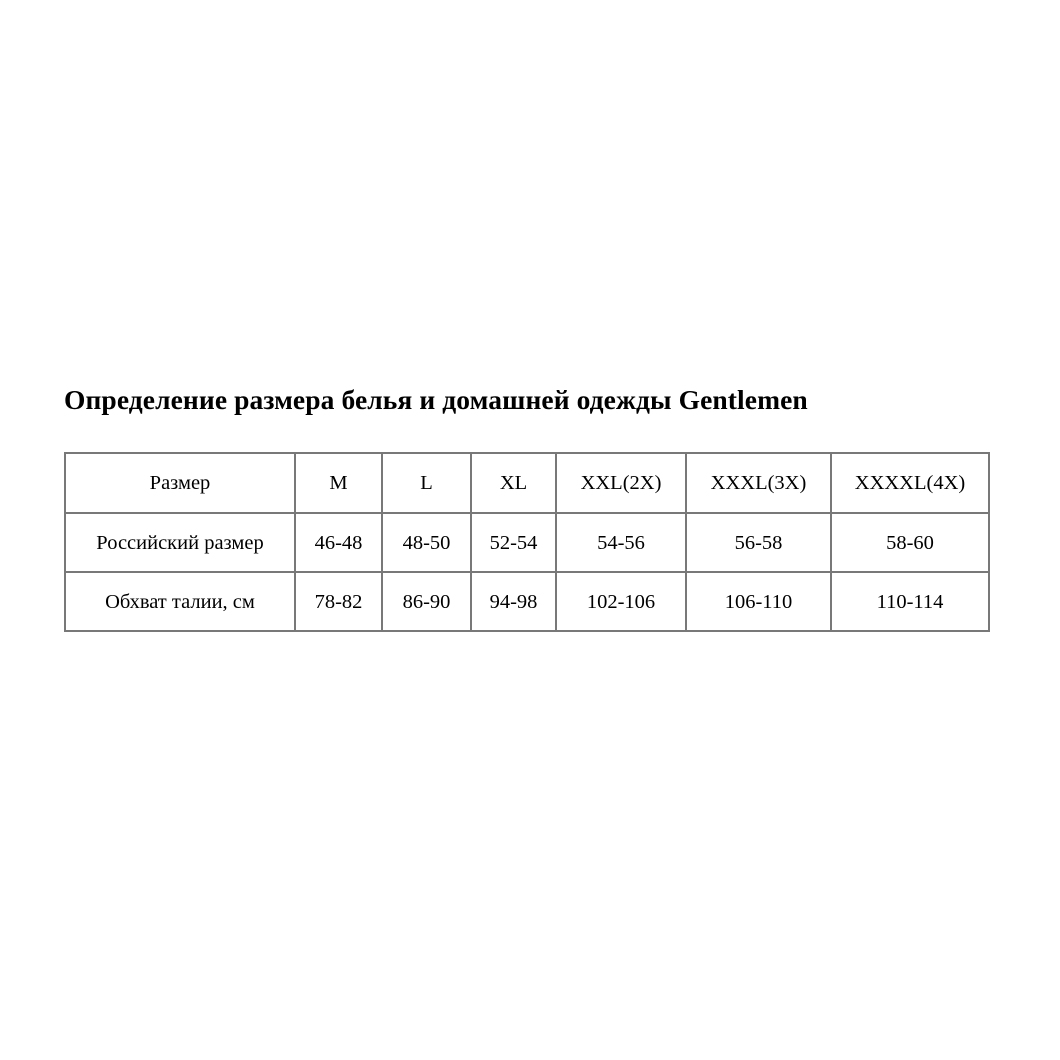  I want to click on column-header-xxxxl: XXXXL(4X), so click(910, 483).